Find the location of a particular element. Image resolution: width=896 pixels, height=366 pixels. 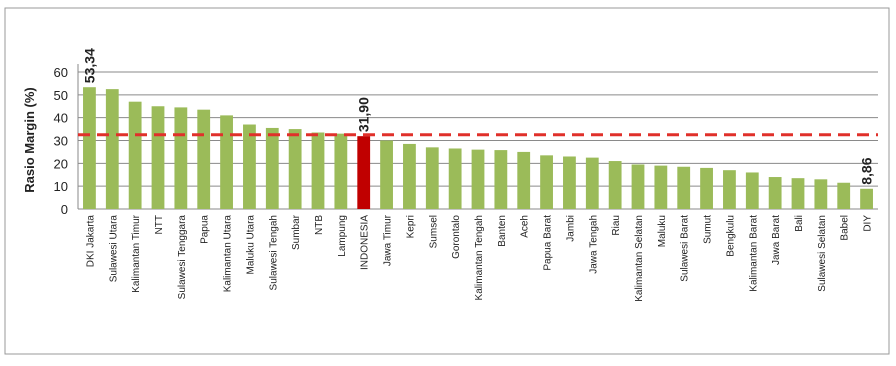

y-tick-label: 60 is located at coordinates (61, 72).